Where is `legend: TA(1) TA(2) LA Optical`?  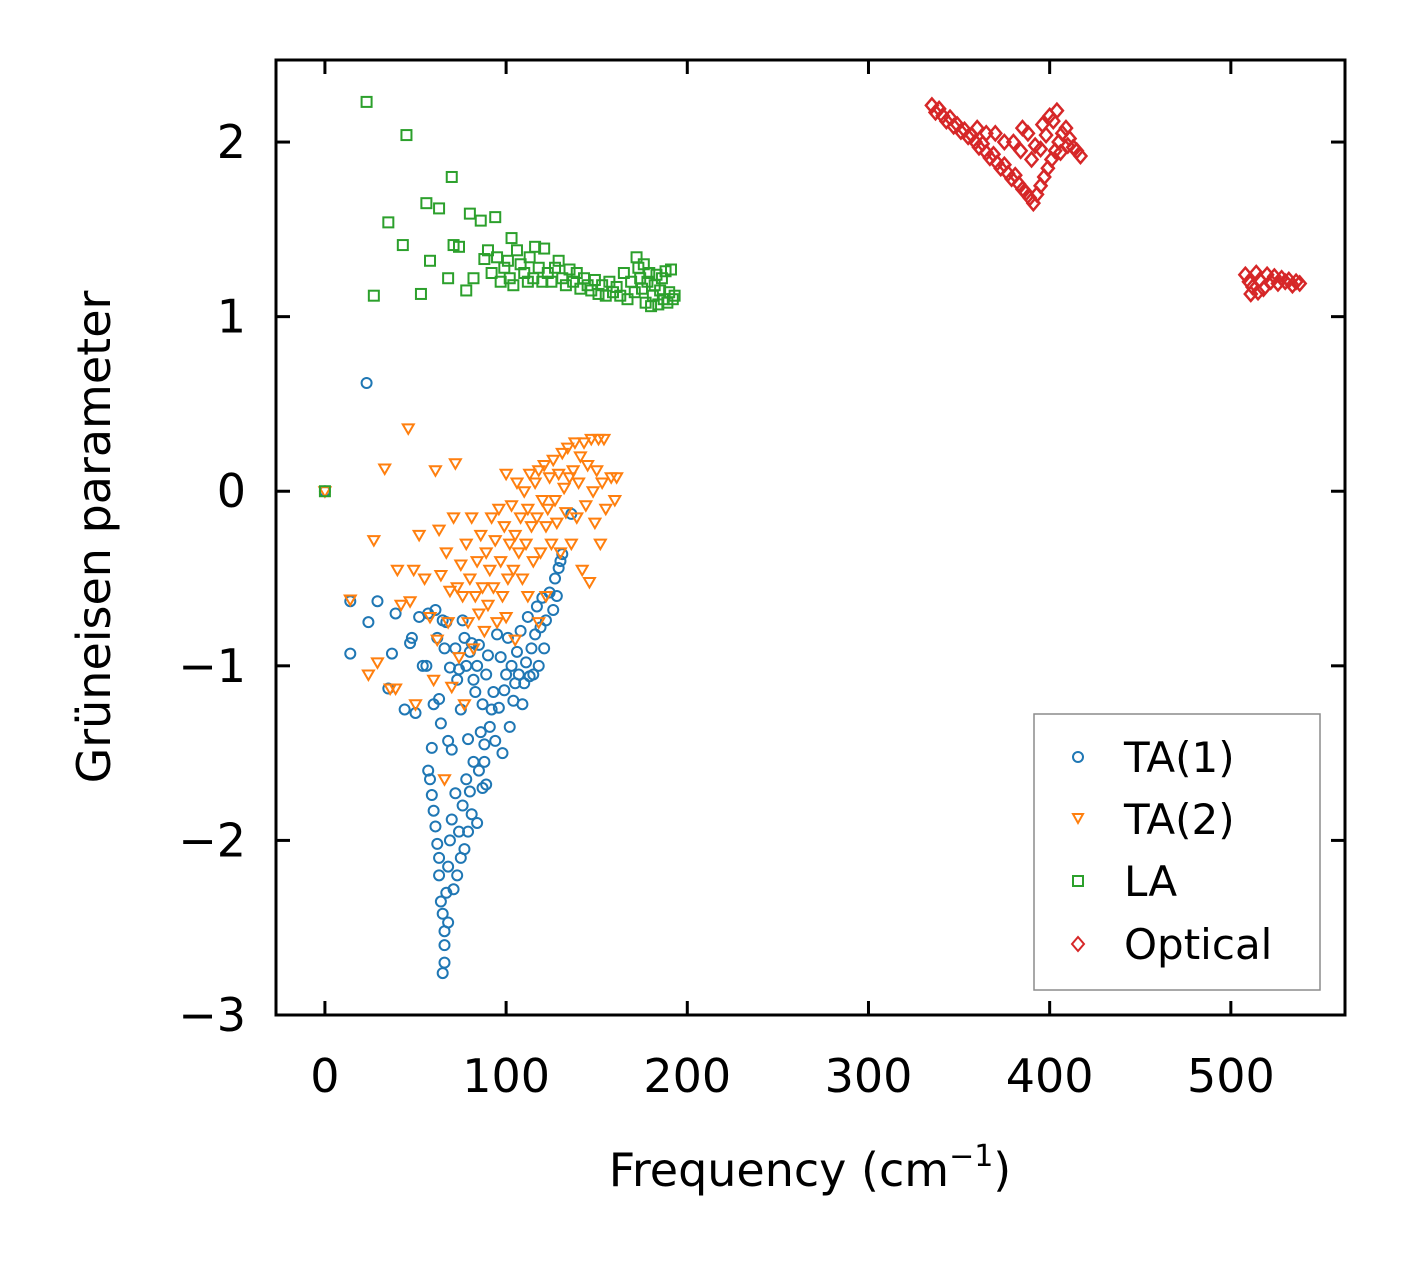
legend: TA(1) TA(2) LA Optical is located at coordinates (1177, 852).